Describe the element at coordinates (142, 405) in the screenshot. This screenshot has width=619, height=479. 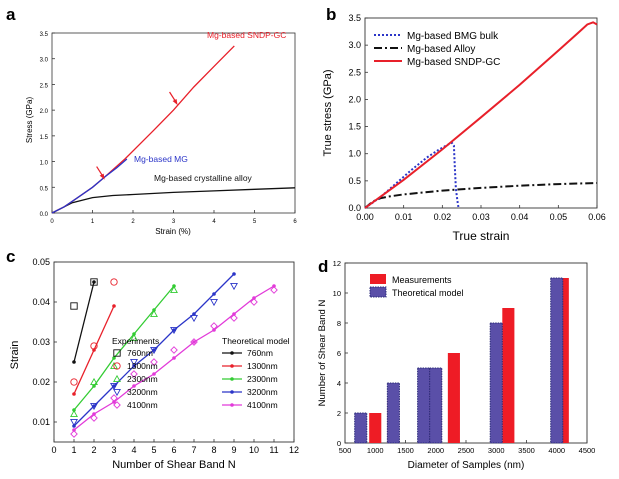
I see `legend-exp-label: 4100nm` at that location.